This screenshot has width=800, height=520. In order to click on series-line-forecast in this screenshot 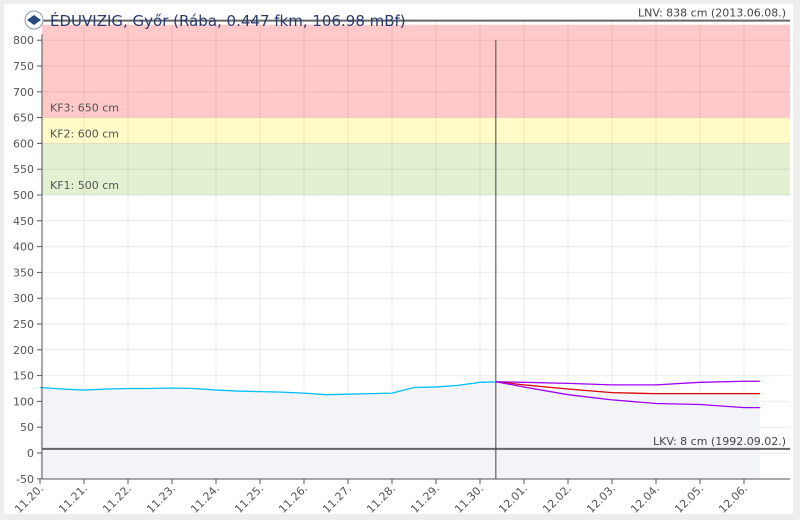, I will do `click(627, 388)`.